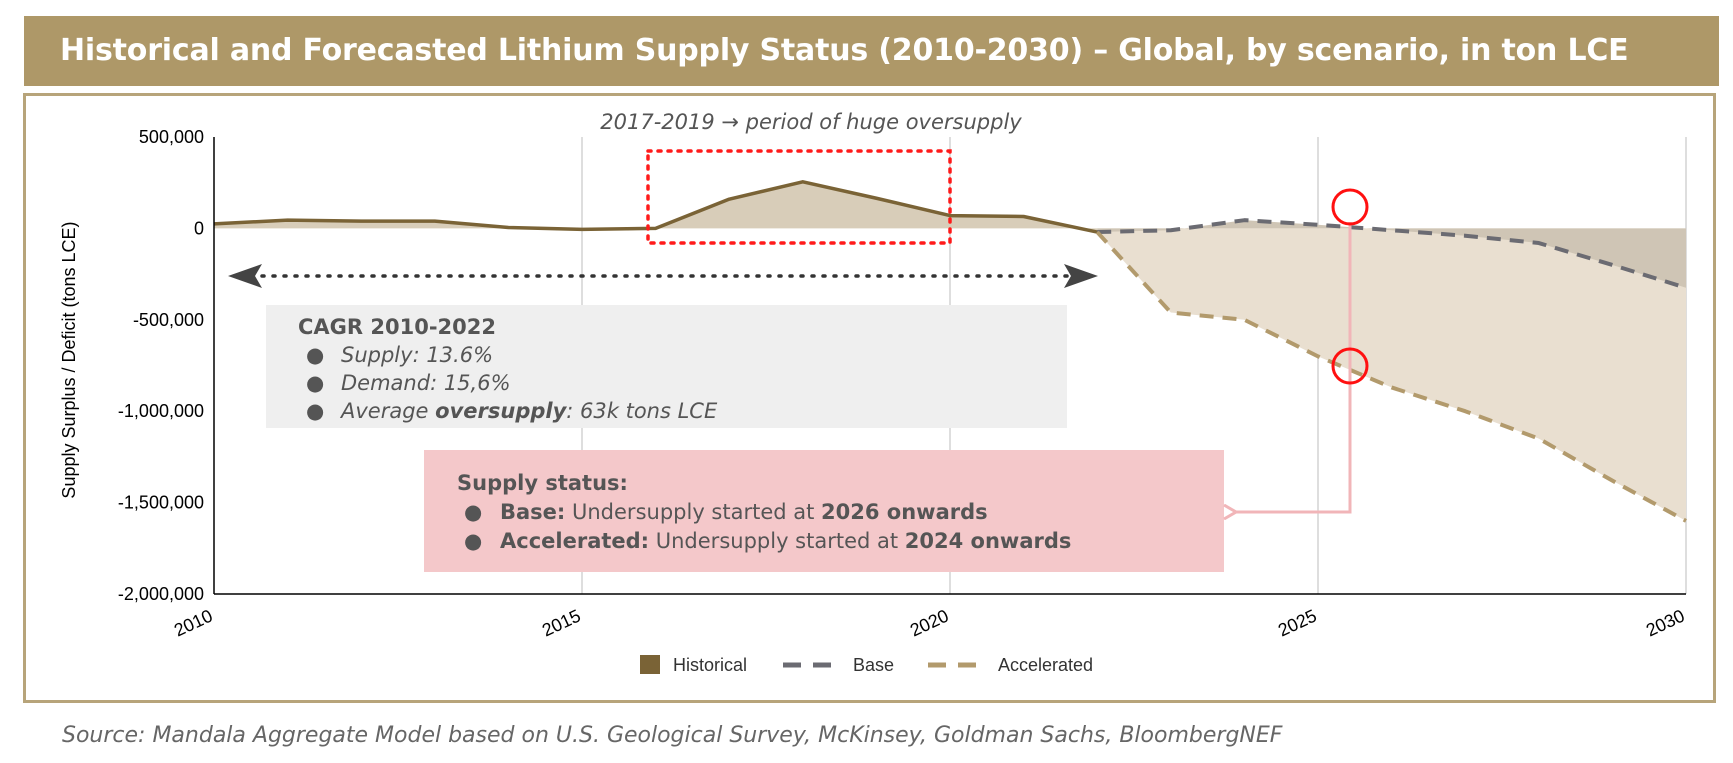  I want to click on legend: Historical Base Accelerated, so click(866, 665).